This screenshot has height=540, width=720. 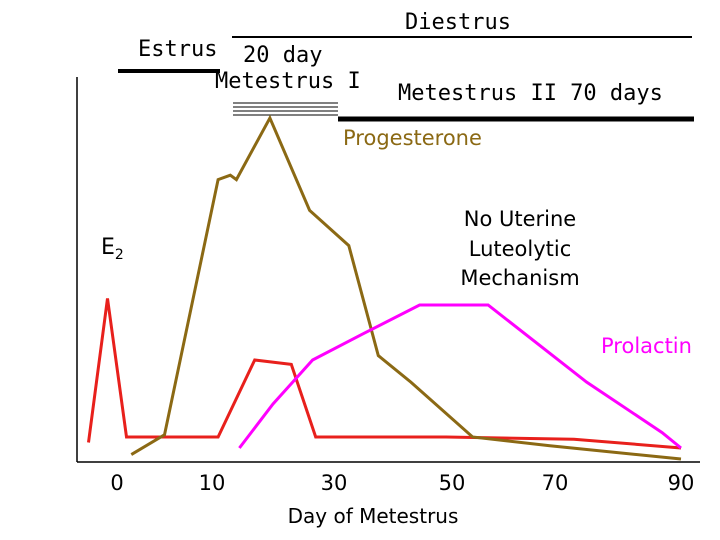 What do you see at coordinates (282, 55) in the screenshot?
I see `metestrus1-days-label: 20 day` at bounding box center [282, 55].